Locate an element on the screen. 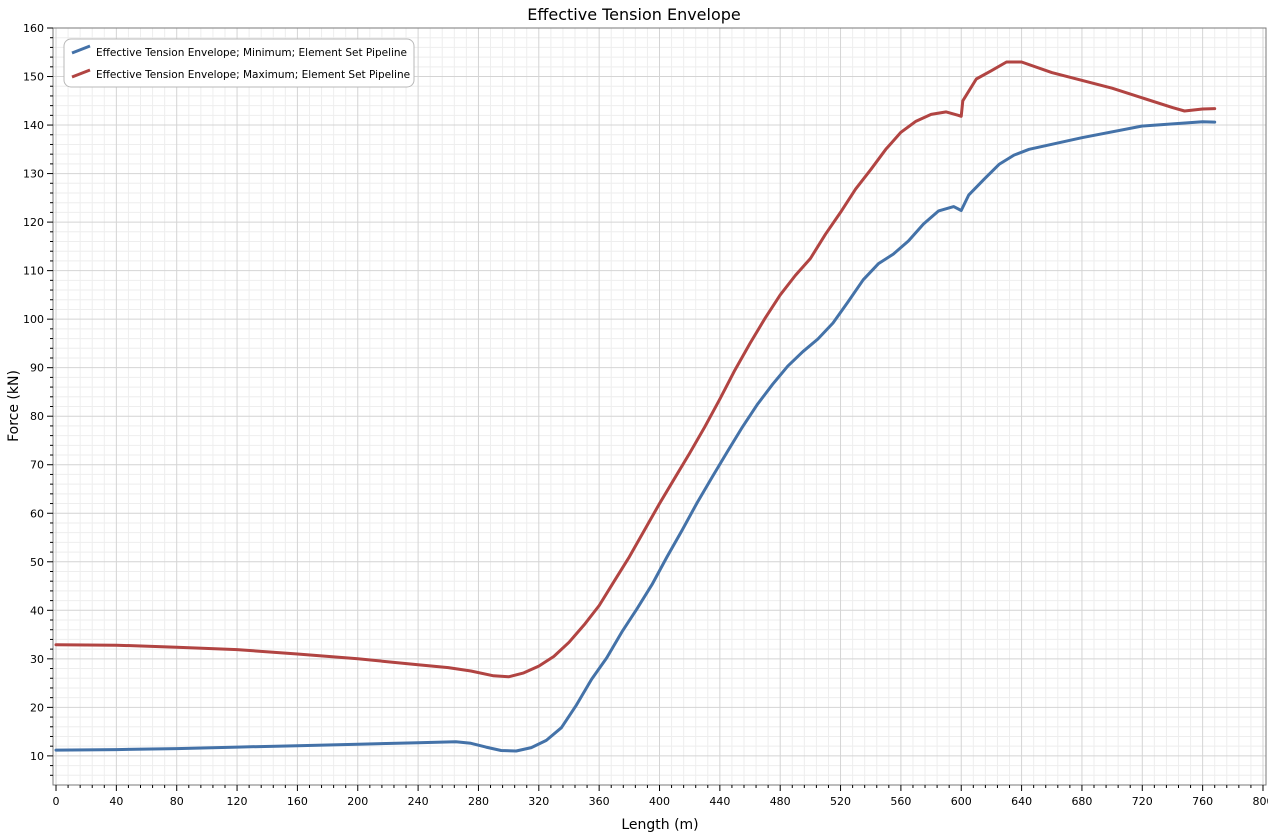 The height and width of the screenshot is (833, 1268). y-tick-label: 90 is located at coordinates (37, 368).